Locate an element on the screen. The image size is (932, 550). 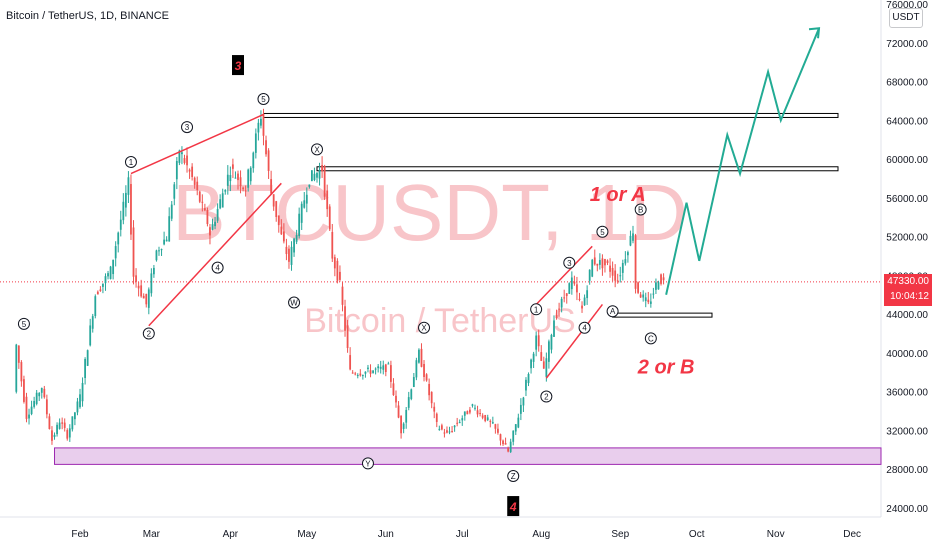
wave-label: A is located at coordinates (612, 311).